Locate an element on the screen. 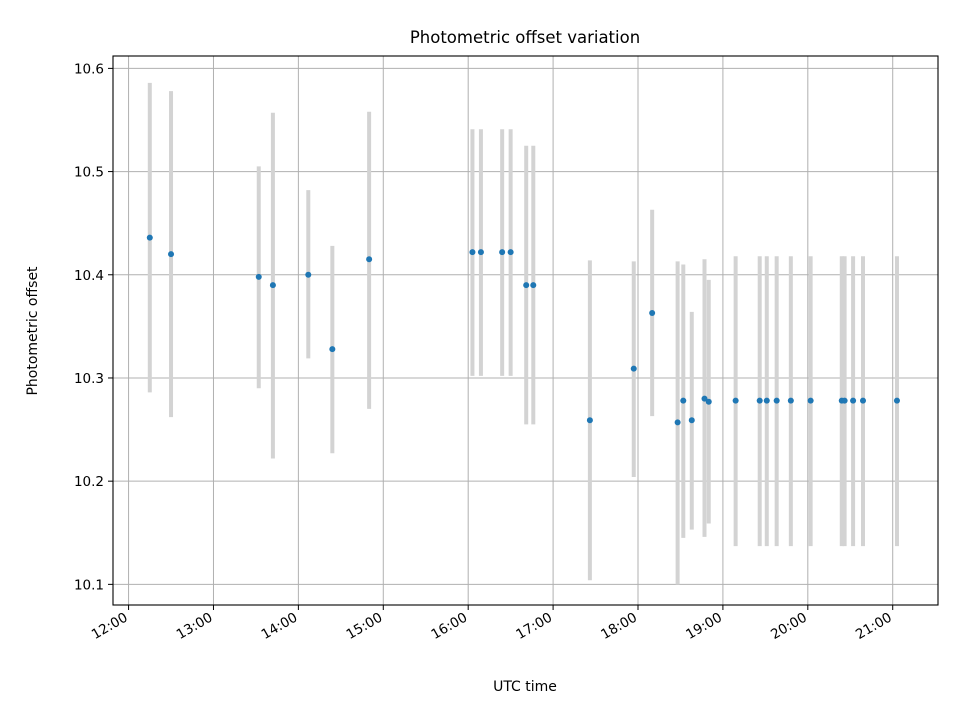 The image size is (960, 720). x-axis-label: UTC time is located at coordinates (525, 687).